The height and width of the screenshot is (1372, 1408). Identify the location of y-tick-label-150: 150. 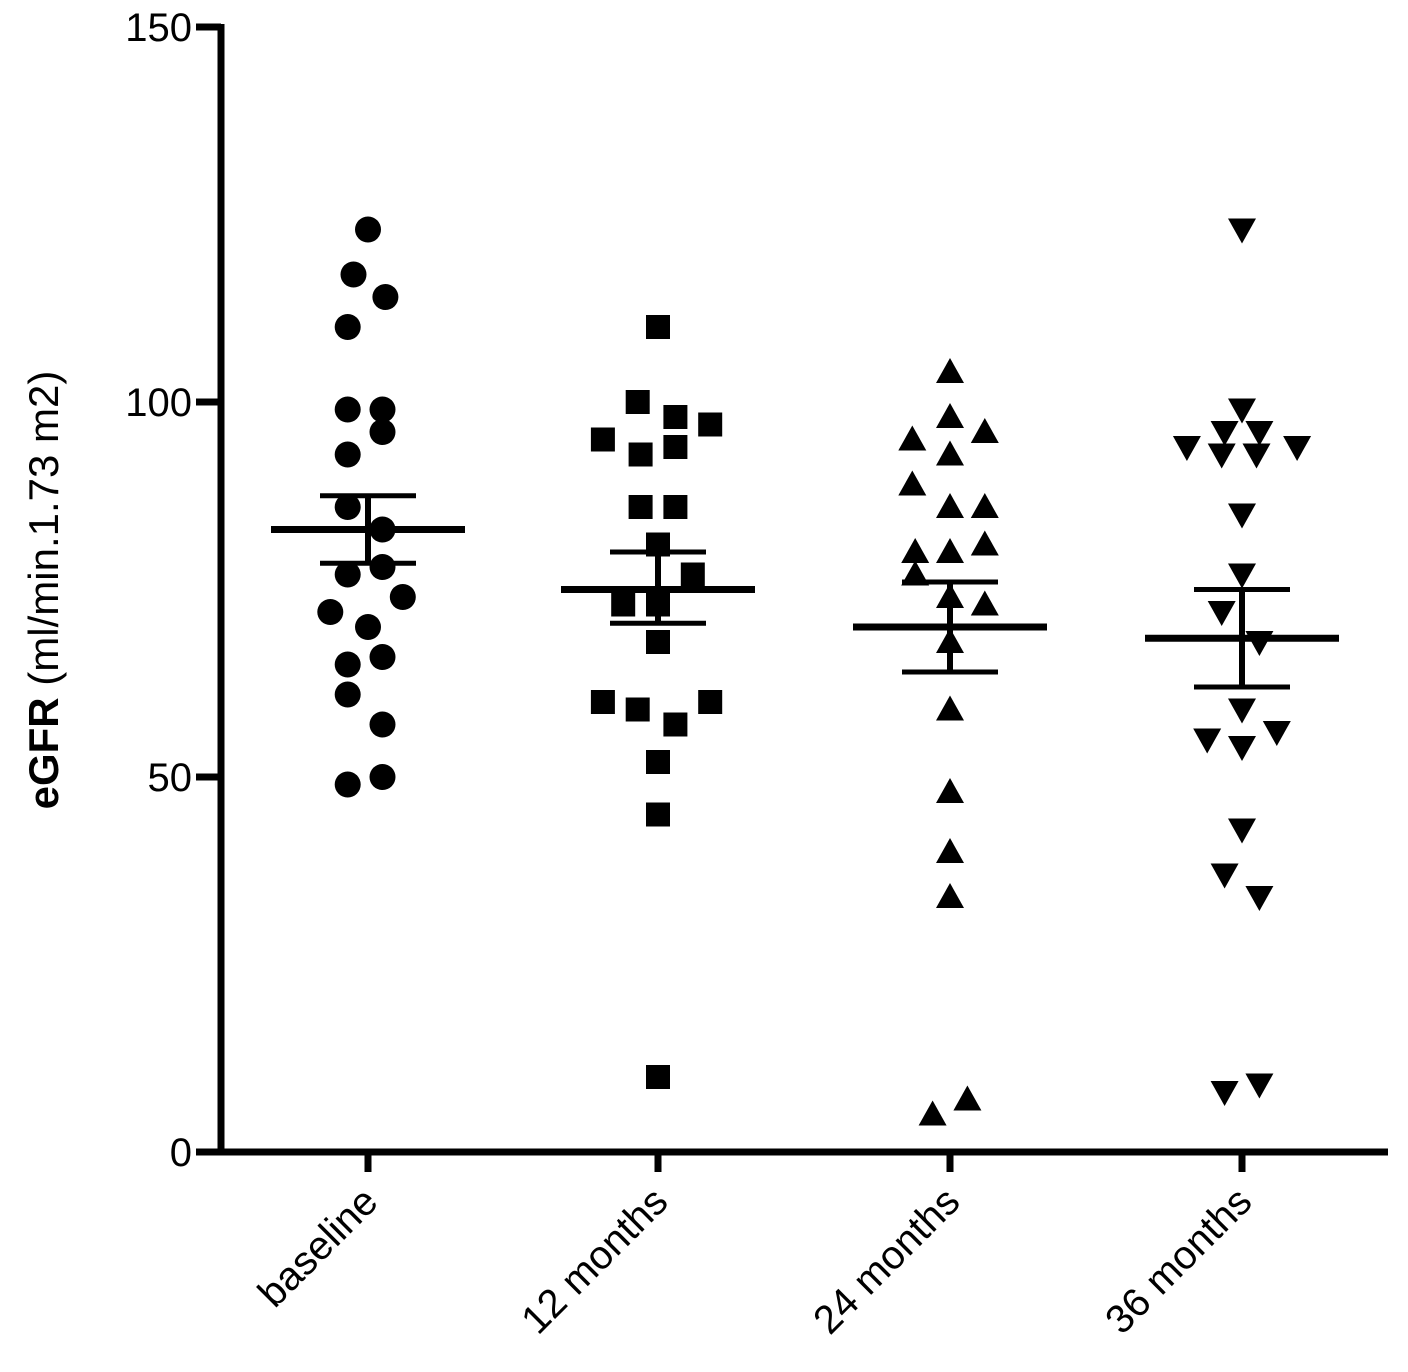
(158, 28).